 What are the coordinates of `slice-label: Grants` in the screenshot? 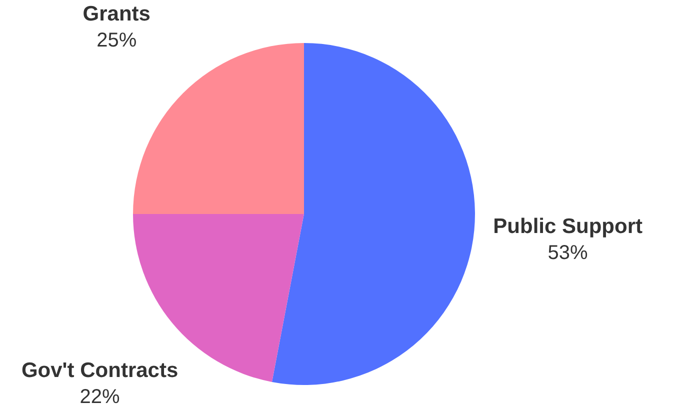 It's located at (116, 14).